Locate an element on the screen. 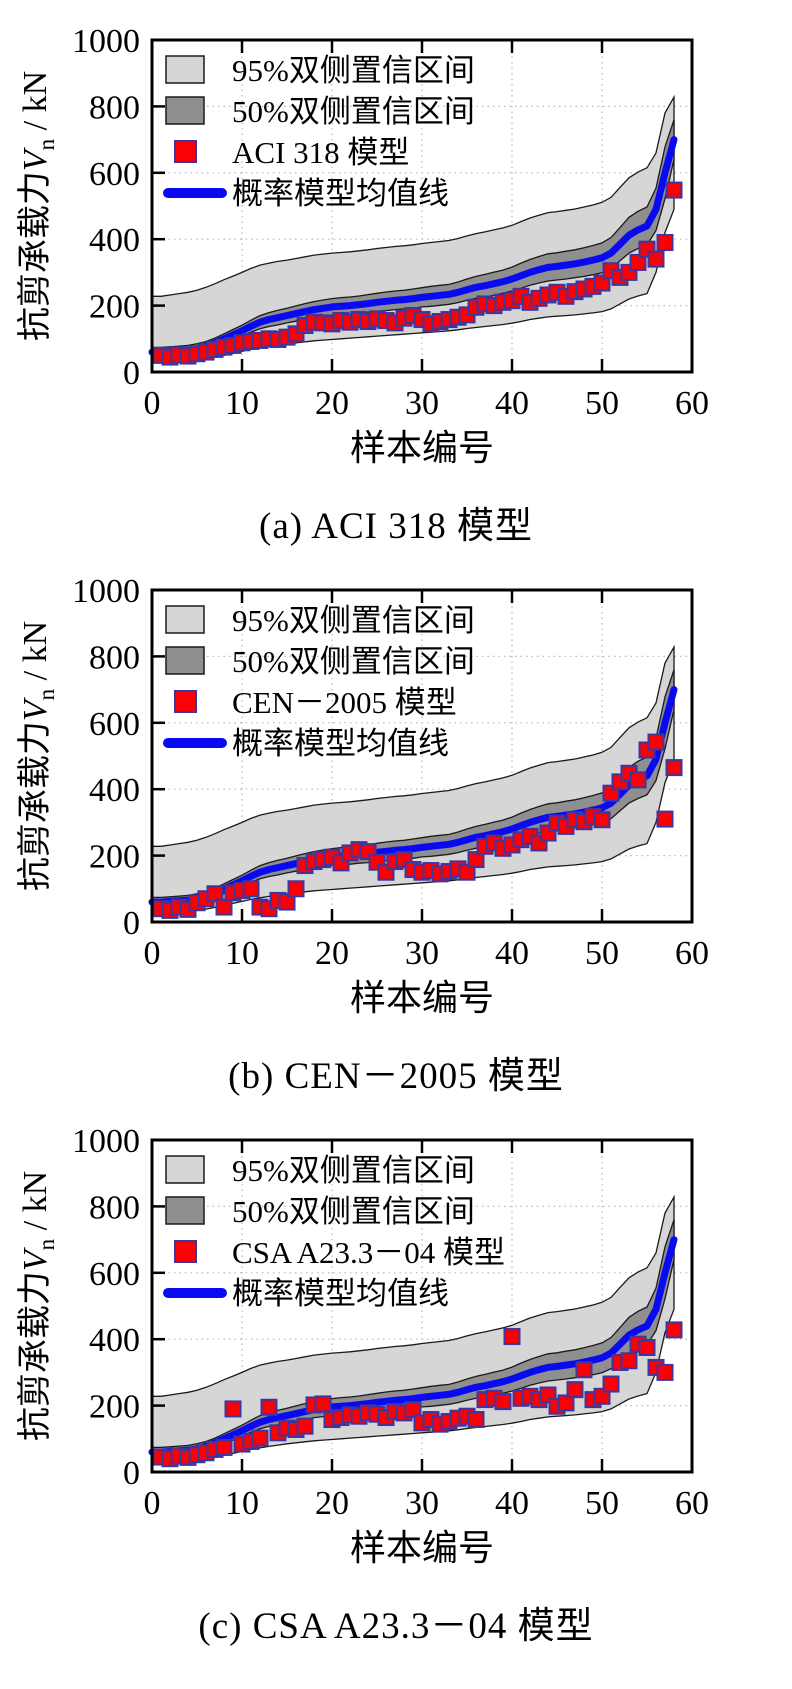 This screenshot has width=792, height=1689. legend-label: ACI 318 模型 is located at coordinates (320, 152).